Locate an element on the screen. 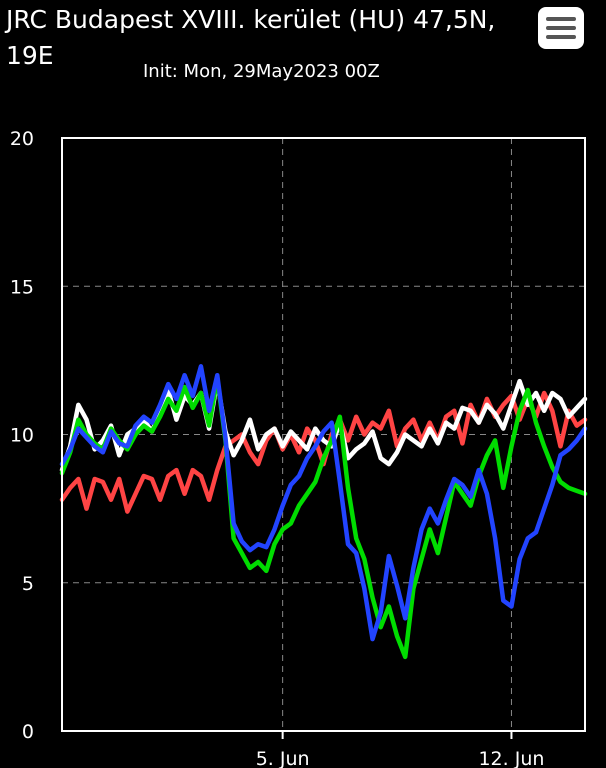 Image resolution: width=606 pixels, height=768 pixels. x-tick-label: 5. Jun is located at coordinates (283, 758).